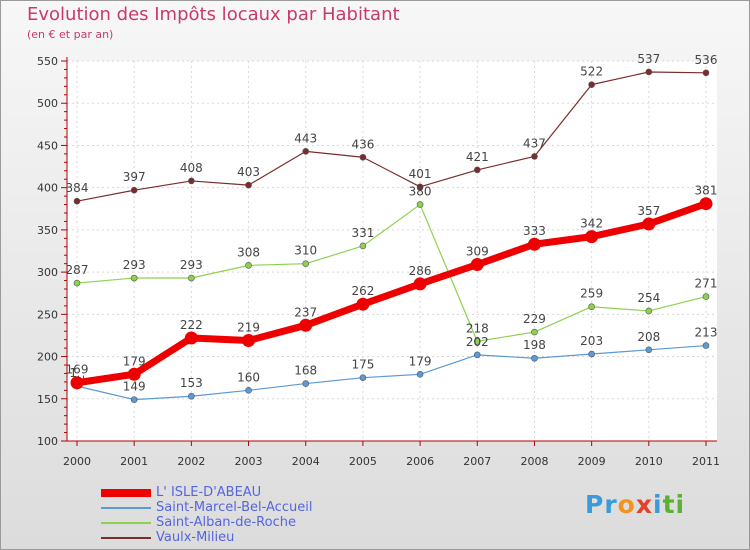 This screenshot has height=550, width=750. What do you see at coordinates (477, 328) in the screenshot?
I see `data-label-saint-alban-de-roche: 218` at bounding box center [477, 328].